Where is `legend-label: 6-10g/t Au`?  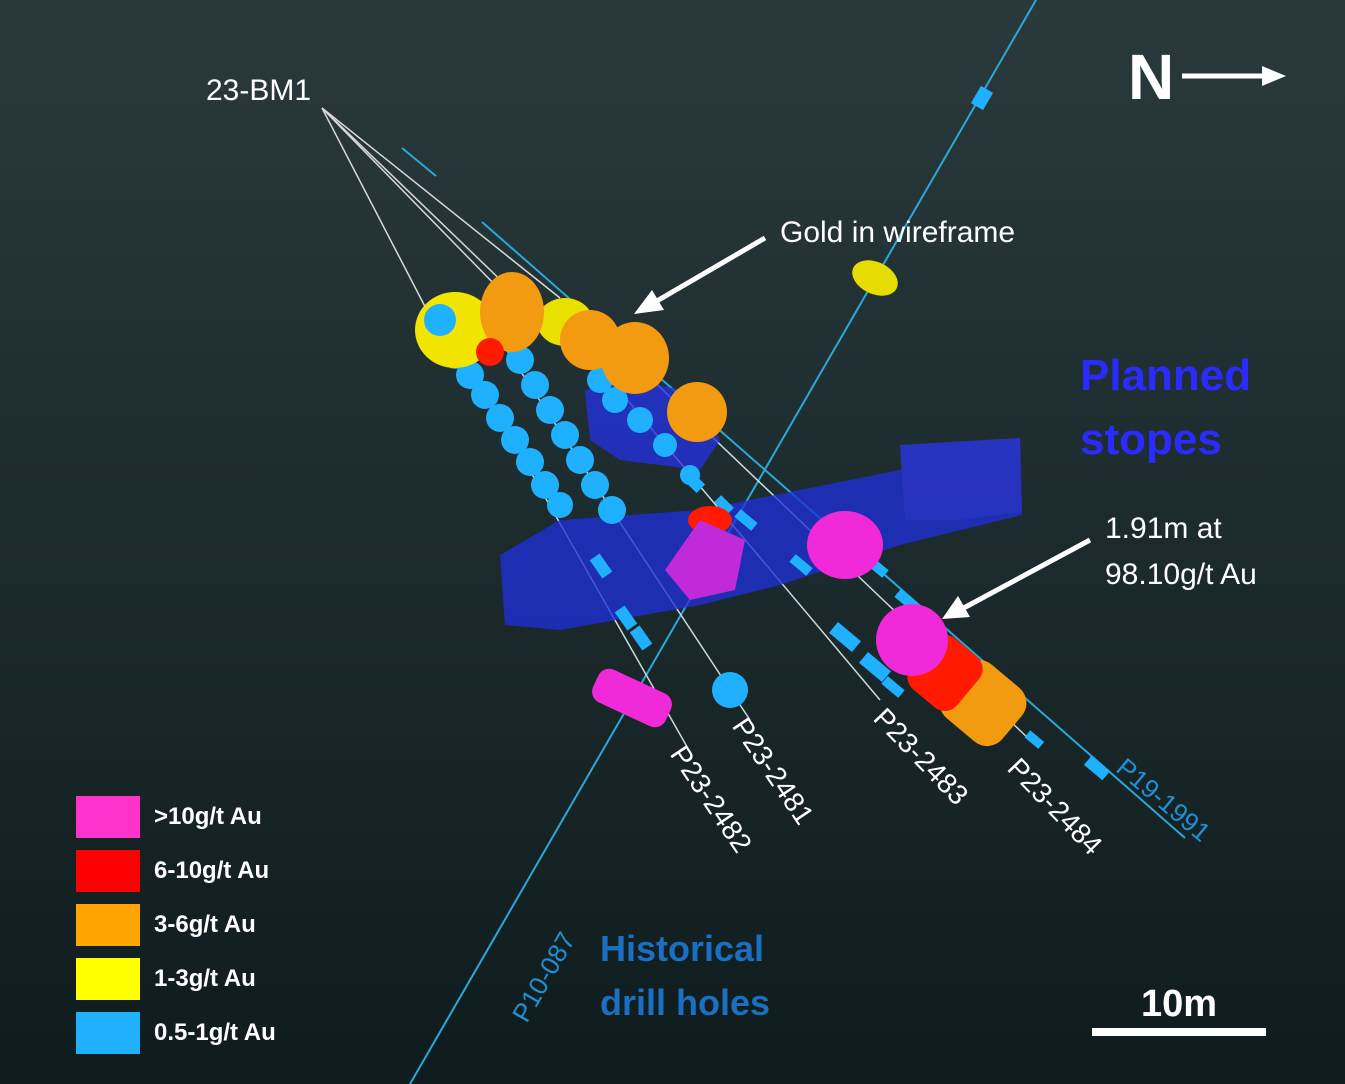
legend-label: 6-10g/t Au is located at coordinates (212, 870).